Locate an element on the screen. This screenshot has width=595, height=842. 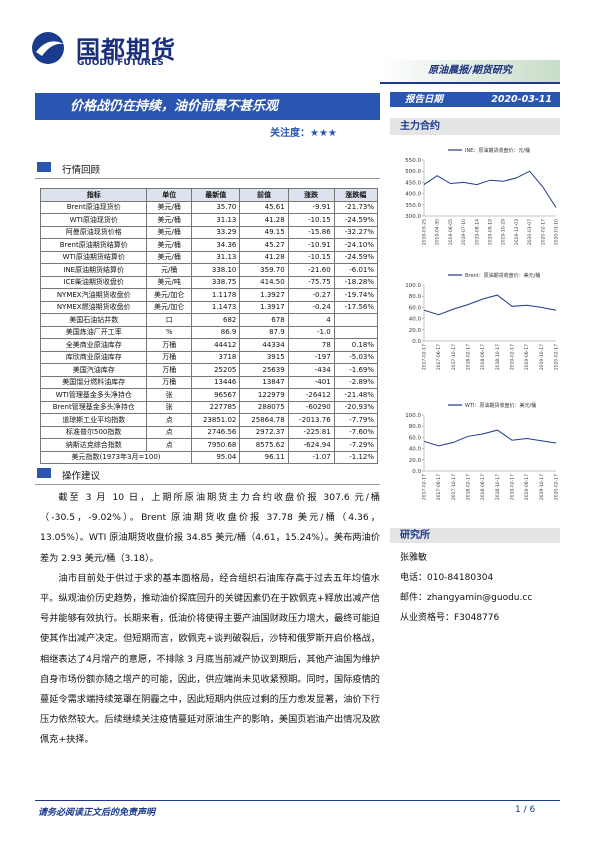
table-cell: 45.27 is located at coordinates (264, 245).